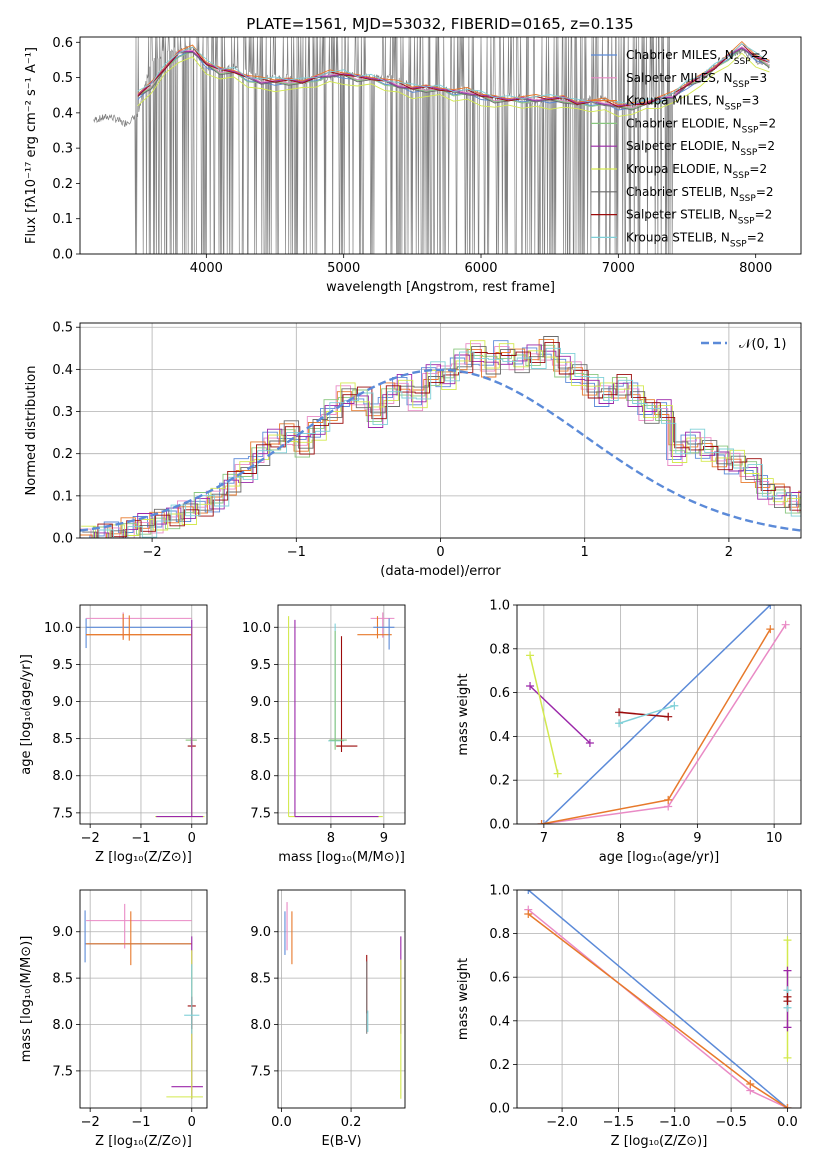  What do you see at coordinates (206, 268) in the screenshot?
I see `x-tick-label: 4000` at bounding box center [206, 268].